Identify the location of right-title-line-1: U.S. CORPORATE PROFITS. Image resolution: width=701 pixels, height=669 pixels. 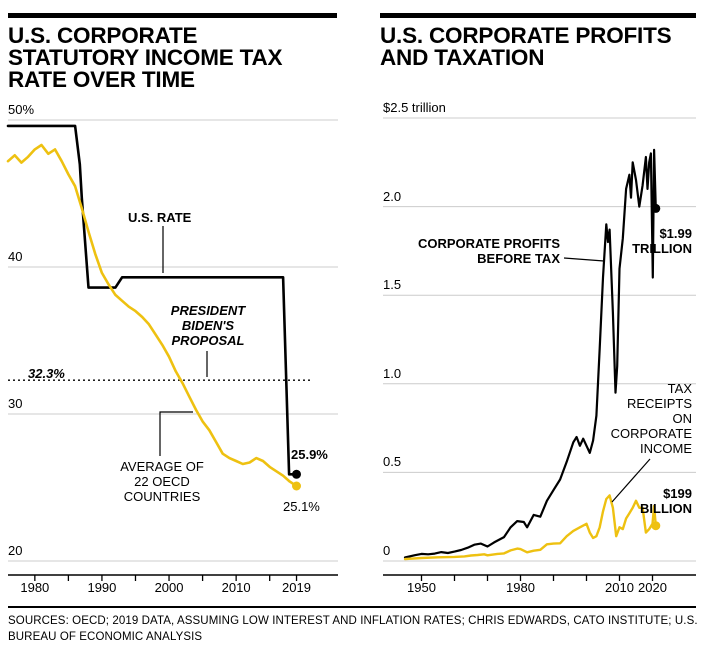
(526, 35).